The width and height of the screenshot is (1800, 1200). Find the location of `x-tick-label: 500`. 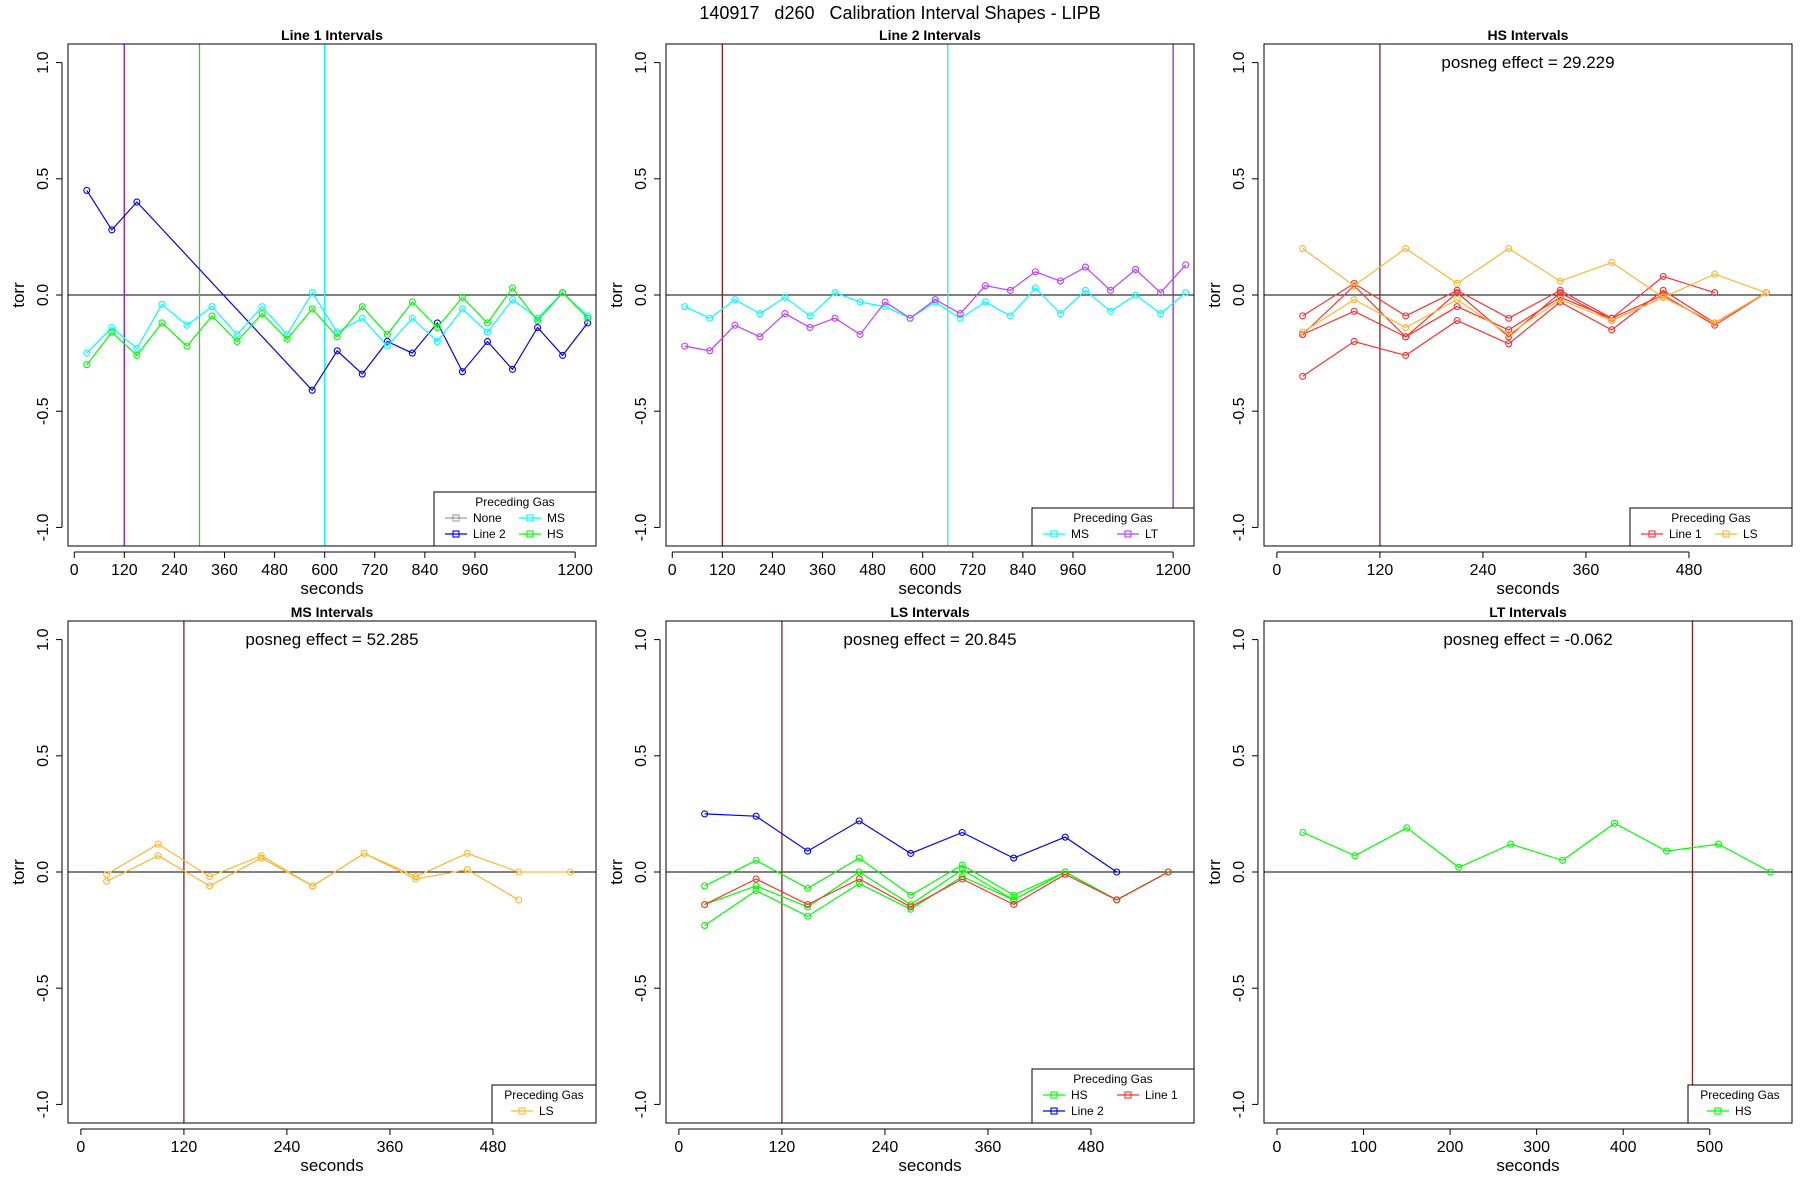

x-tick-label: 500 is located at coordinates (1709, 1147).